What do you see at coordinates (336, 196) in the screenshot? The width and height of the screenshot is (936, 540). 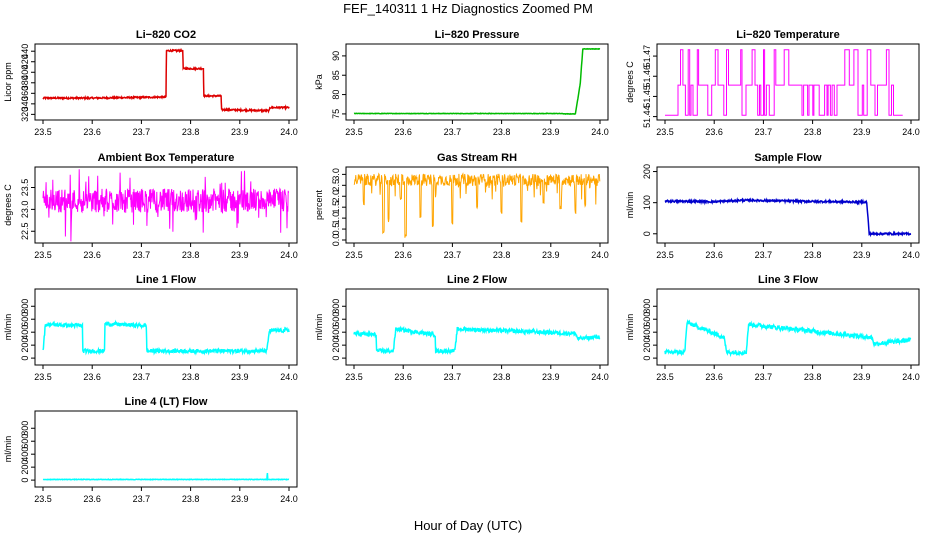 I see `y-tick-label: 2.0` at bounding box center [336, 196].